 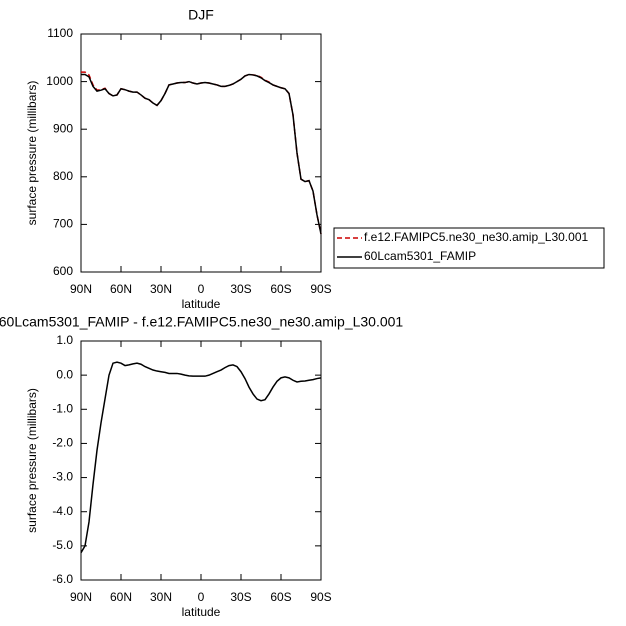 What do you see at coordinates (62, 443) in the screenshot?
I see `y-tick-label: -2.0` at bounding box center [62, 443].